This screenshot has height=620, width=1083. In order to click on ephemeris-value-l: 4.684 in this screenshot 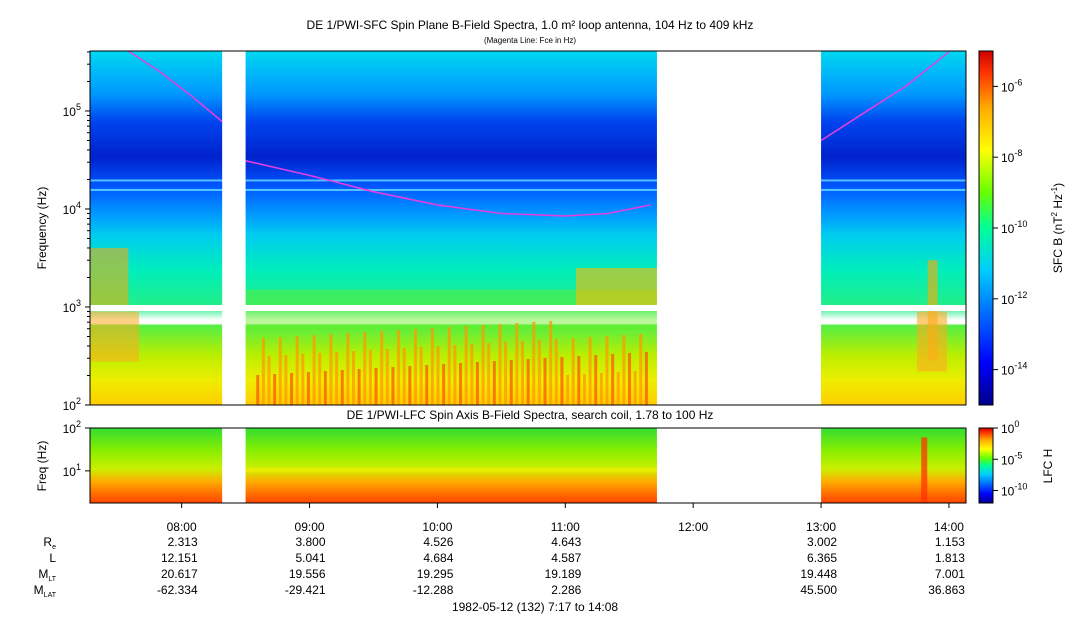, I will do `click(438, 558)`.